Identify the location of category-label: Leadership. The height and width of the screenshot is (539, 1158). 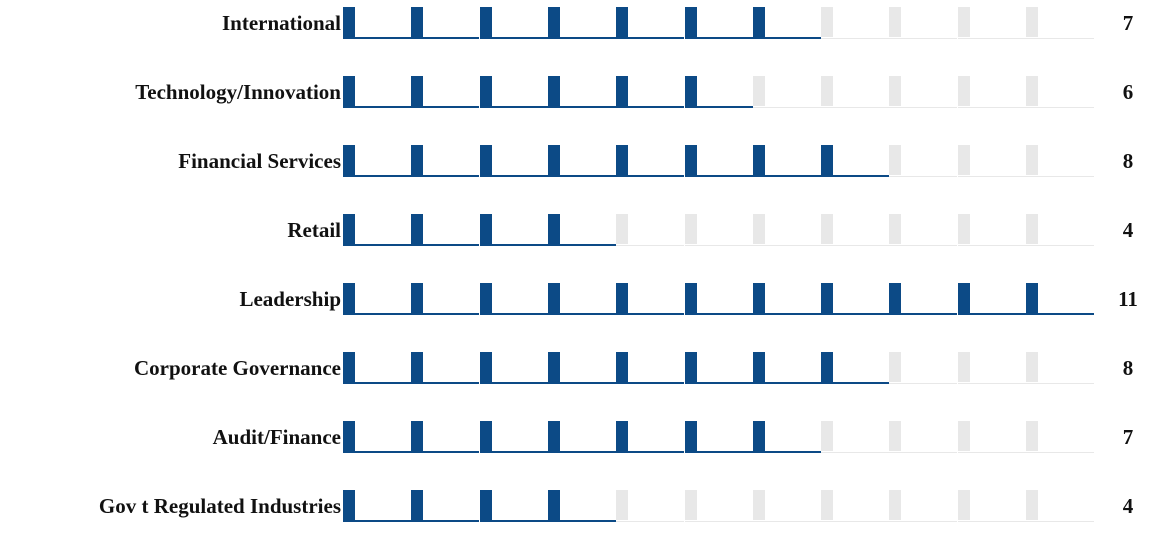
(290, 299).